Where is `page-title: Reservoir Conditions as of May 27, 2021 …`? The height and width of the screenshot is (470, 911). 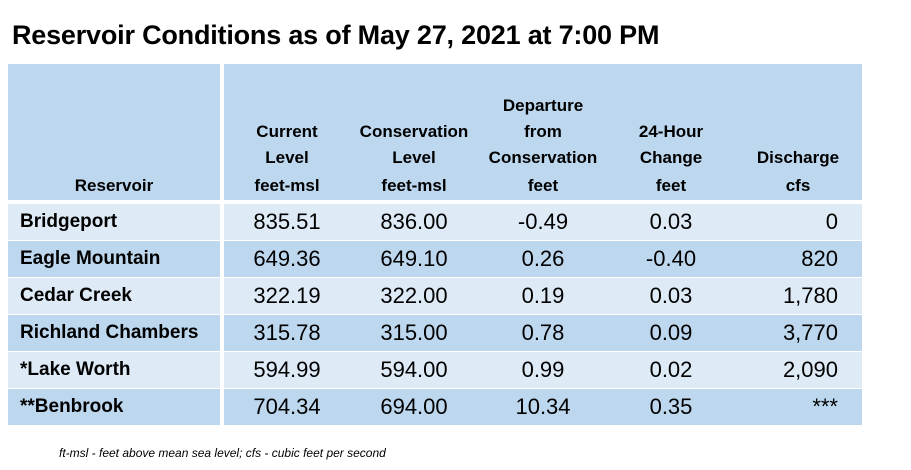
page-title: Reservoir Conditions as of May 27, 2021 … is located at coordinates (336, 35).